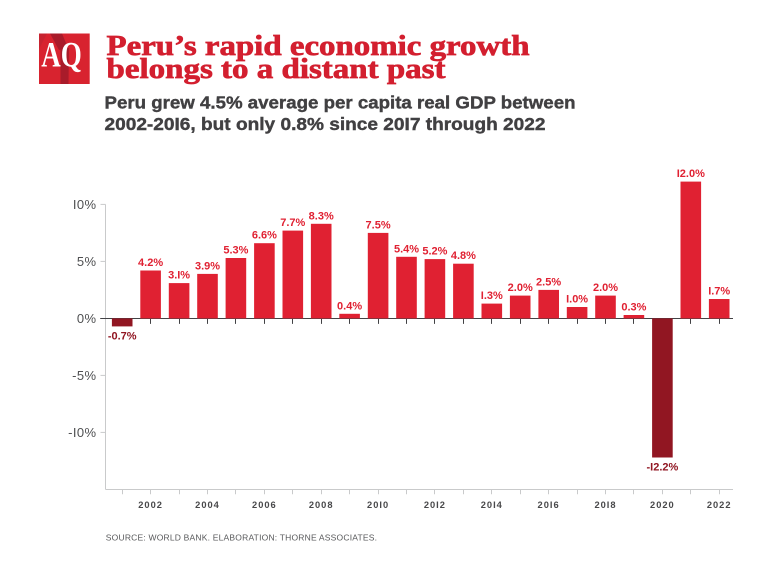  What do you see at coordinates (61, 54) in the screenshot?
I see `svg-text: AQ` at bounding box center [61, 54].